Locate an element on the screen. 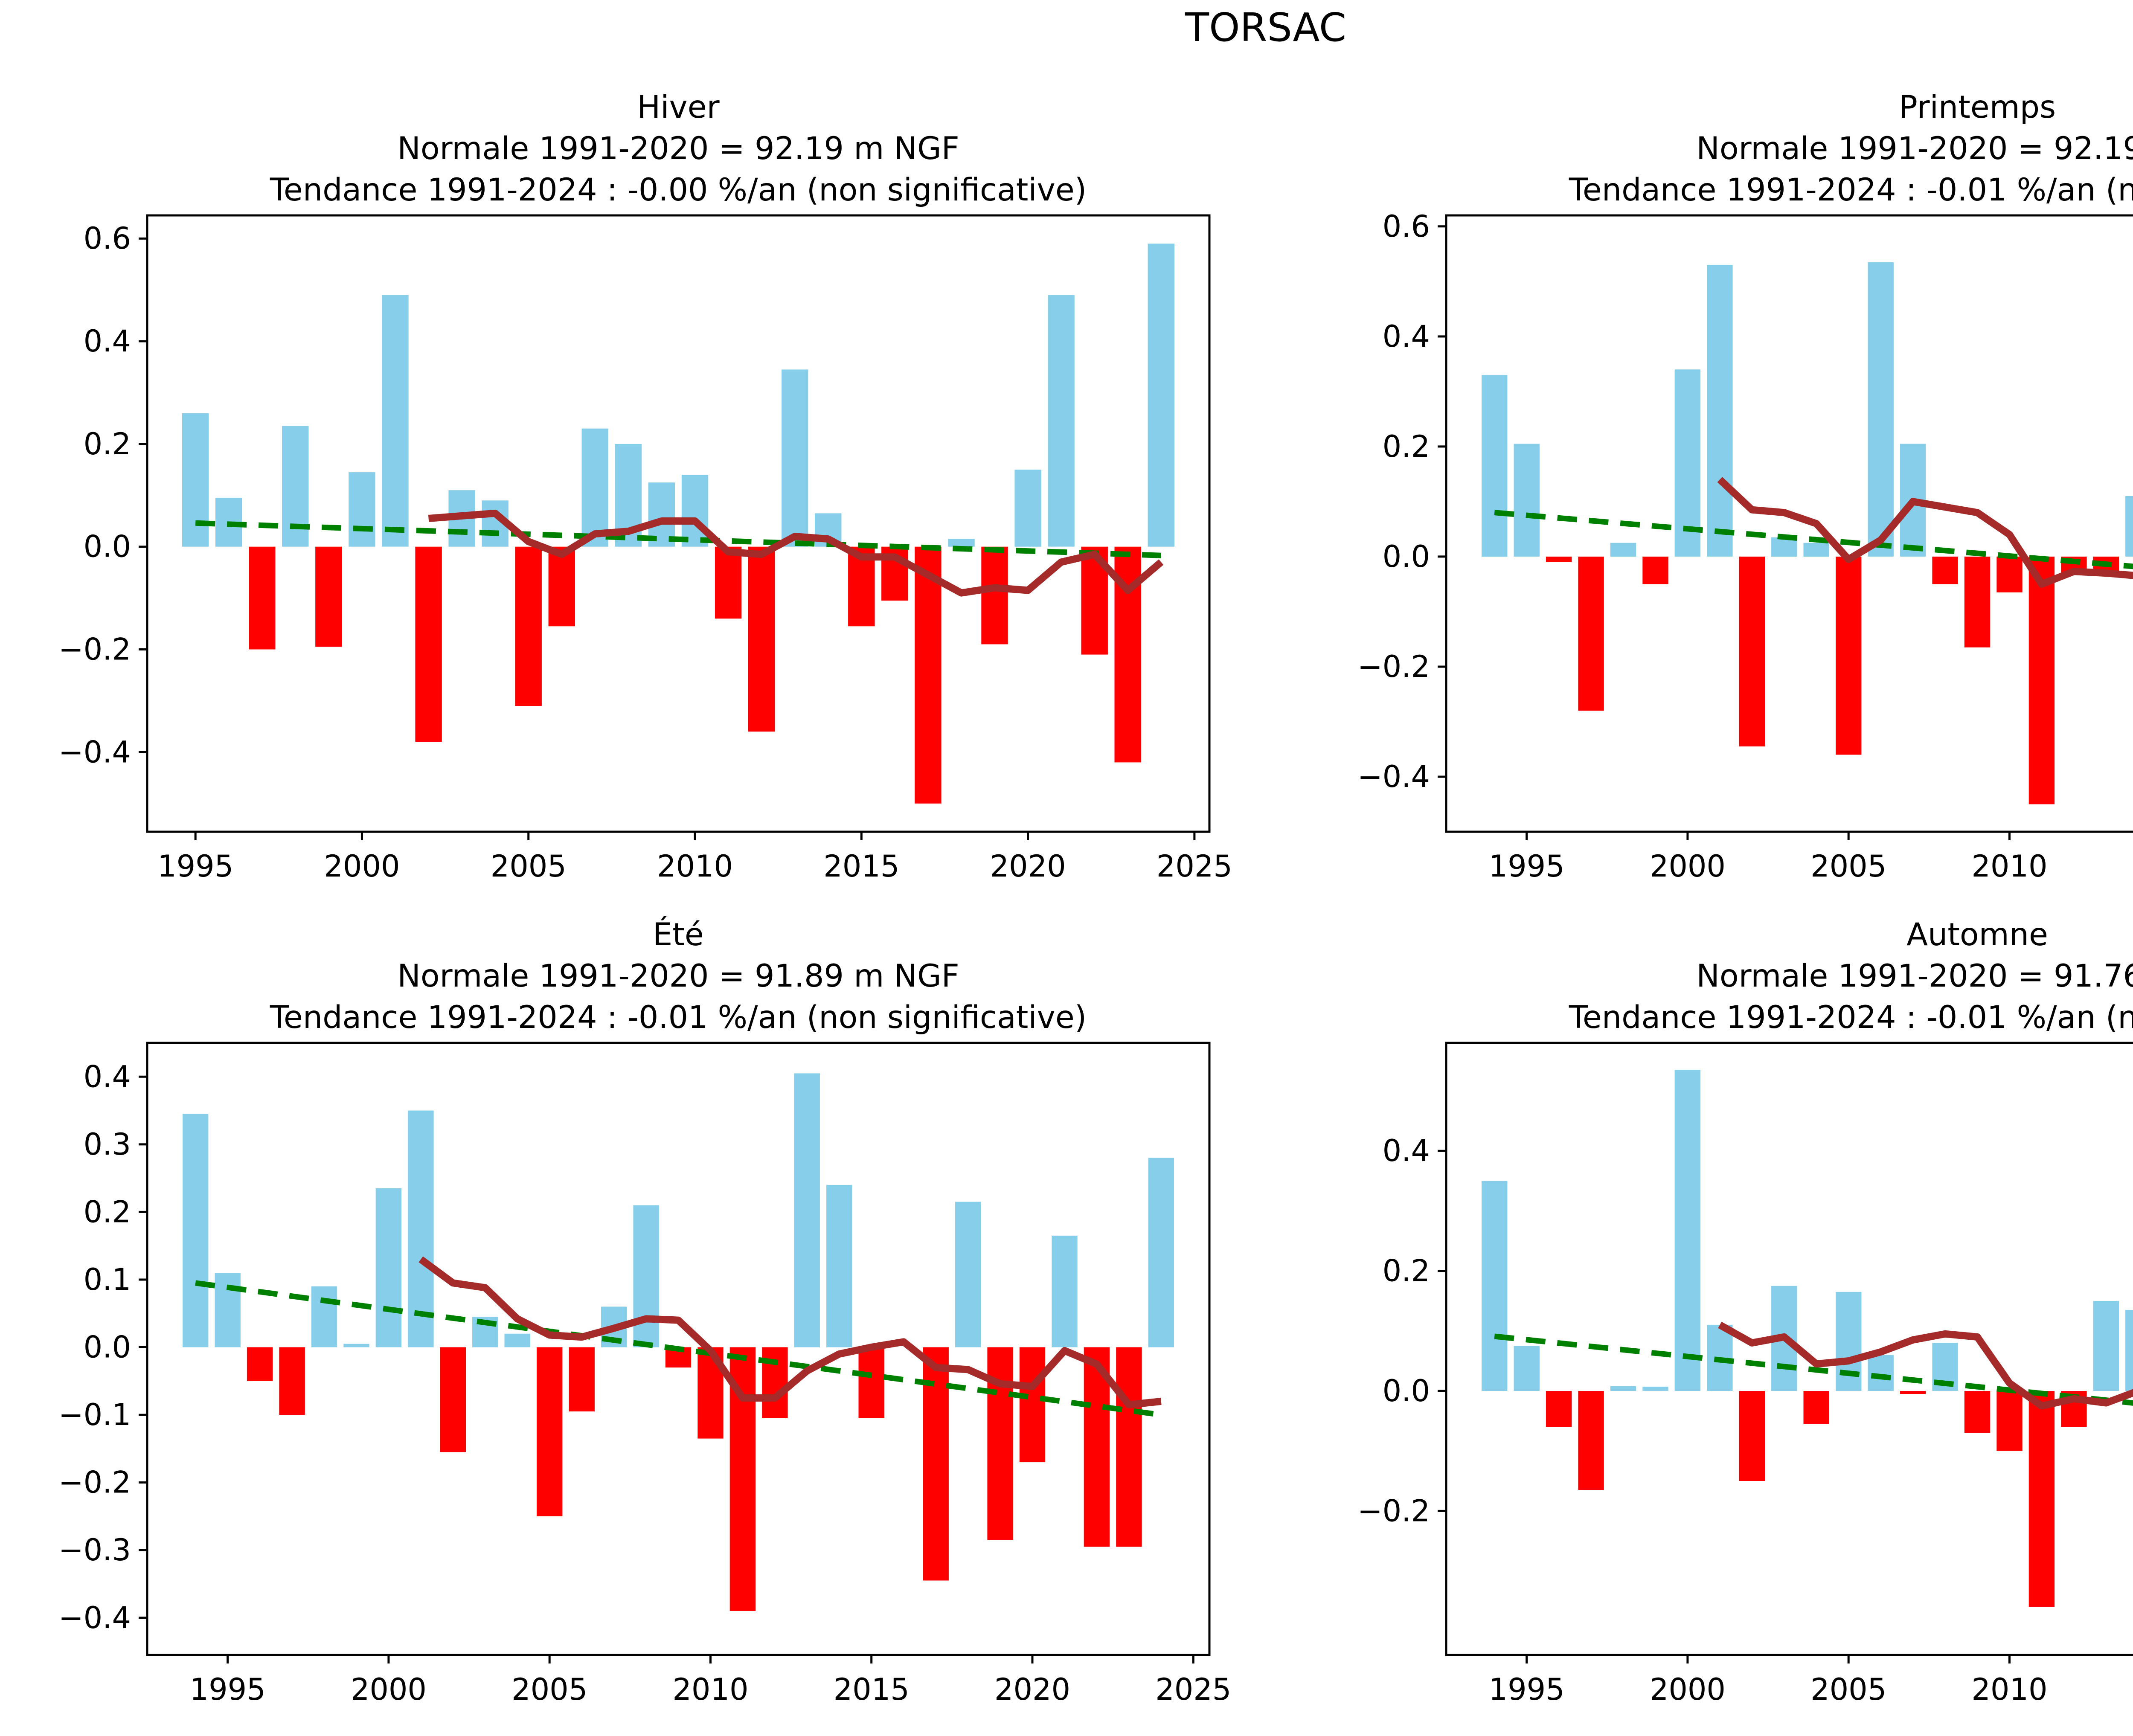 The image size is (2133, 1736). bar-positive-2007 is located at coordinates (594, 488).